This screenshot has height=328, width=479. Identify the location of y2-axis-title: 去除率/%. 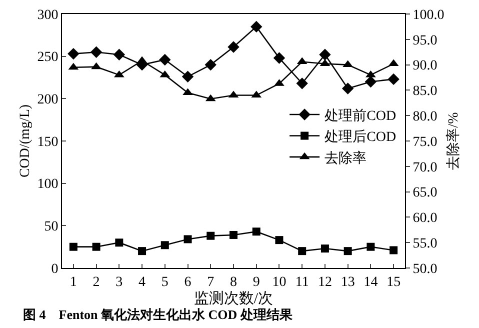
(454, 141).